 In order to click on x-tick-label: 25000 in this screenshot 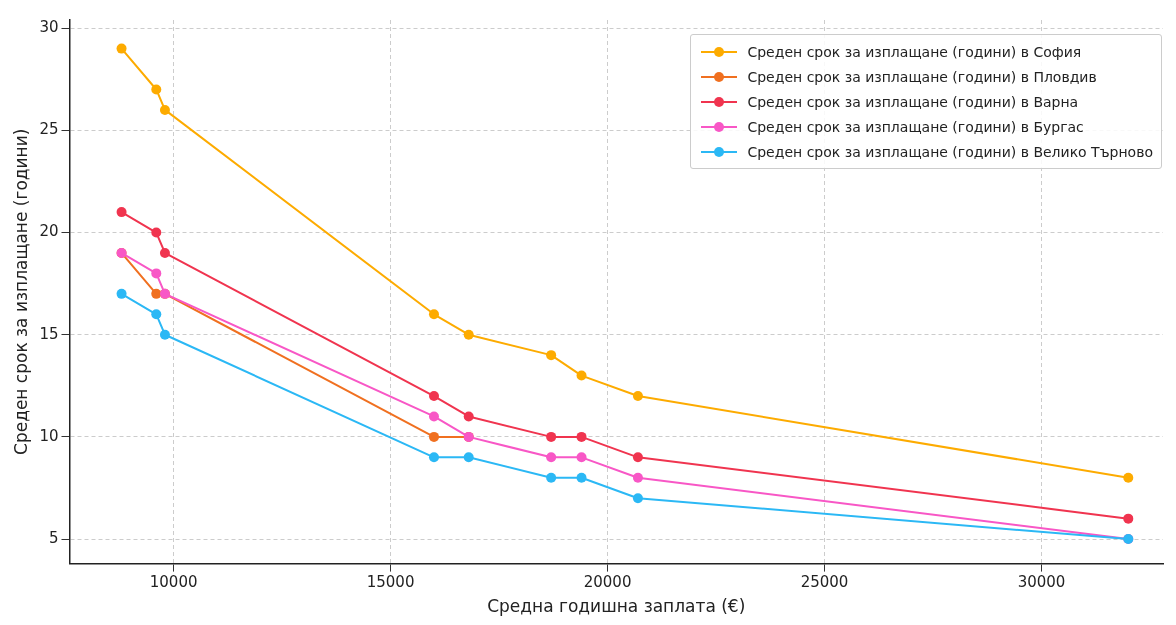, I will do `click(824, 582)`.